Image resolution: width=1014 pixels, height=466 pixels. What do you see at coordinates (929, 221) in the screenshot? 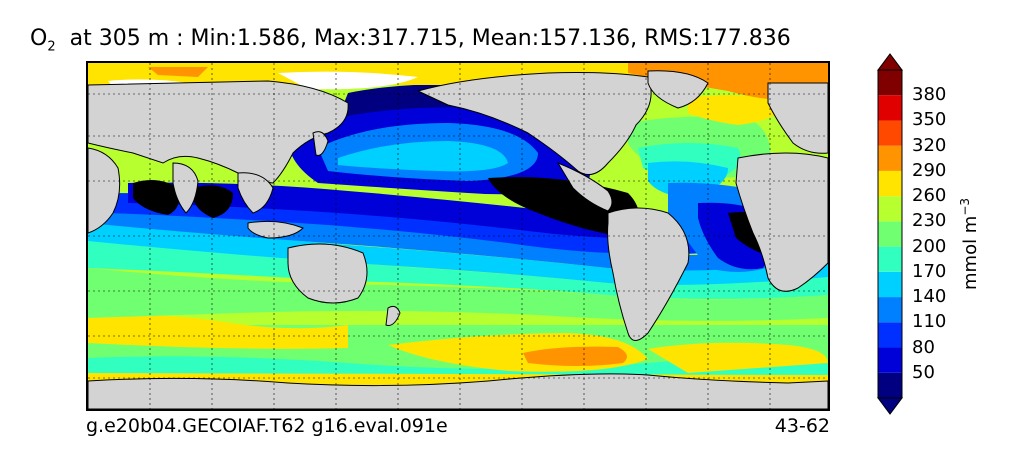
I see `colorbar-tick-label: 230` at bounding box center [929, 221].